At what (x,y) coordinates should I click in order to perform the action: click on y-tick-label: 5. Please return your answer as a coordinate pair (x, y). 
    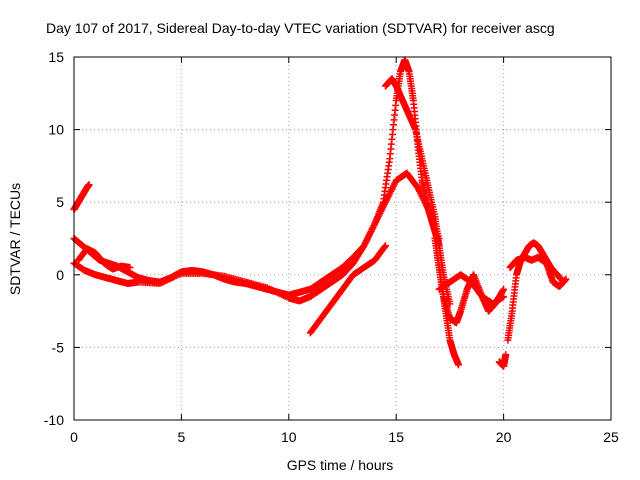
    Looking at the image, I should click on (60, 202).